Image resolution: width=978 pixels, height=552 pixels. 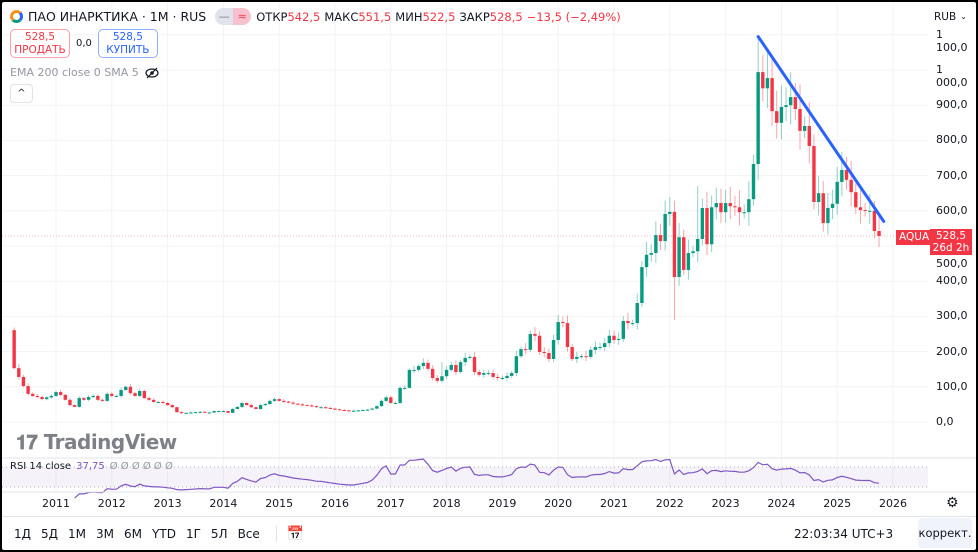 What do you see at coordinates (614, 503) in the screenshot?
I see `time-tick: 2021` at bounding box center [614, 503].